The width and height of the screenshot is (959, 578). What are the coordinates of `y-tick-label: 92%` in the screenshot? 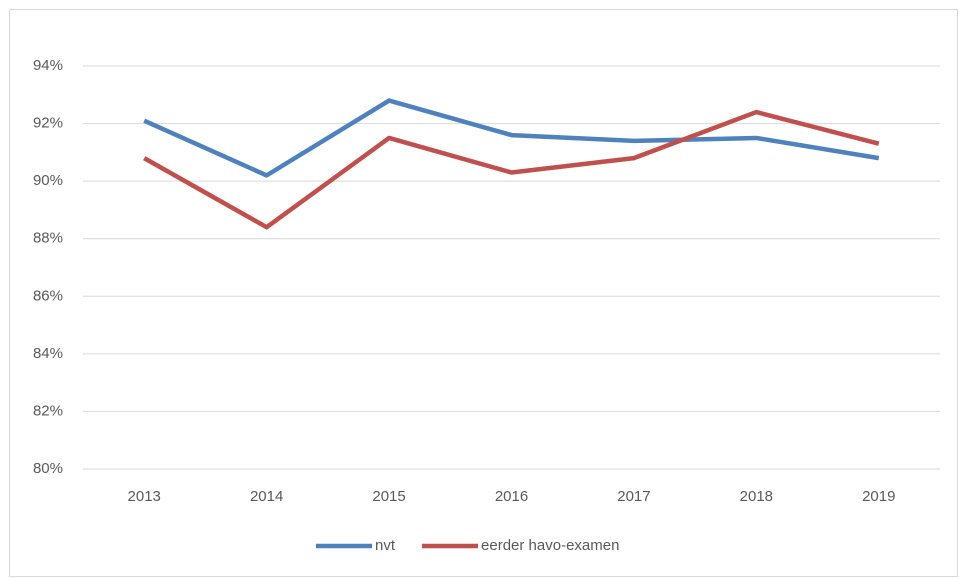 It's located at (48, 123).